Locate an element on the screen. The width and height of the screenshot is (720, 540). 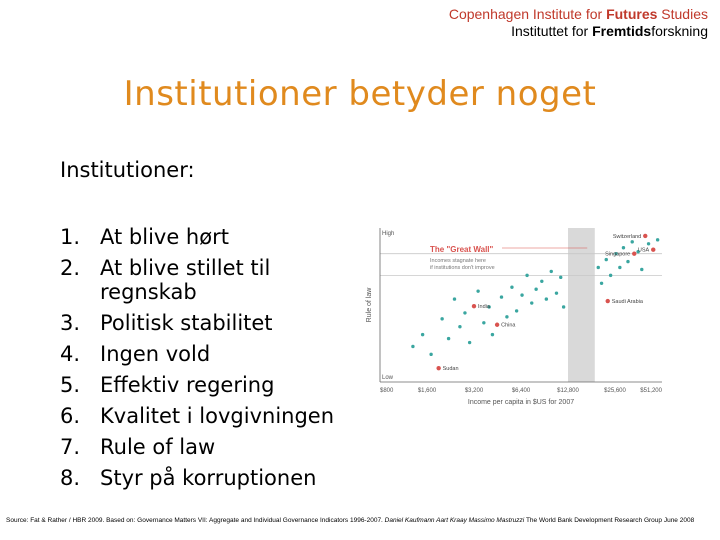
x-tick-label: $6,400 is located at coordinates (521, 391).